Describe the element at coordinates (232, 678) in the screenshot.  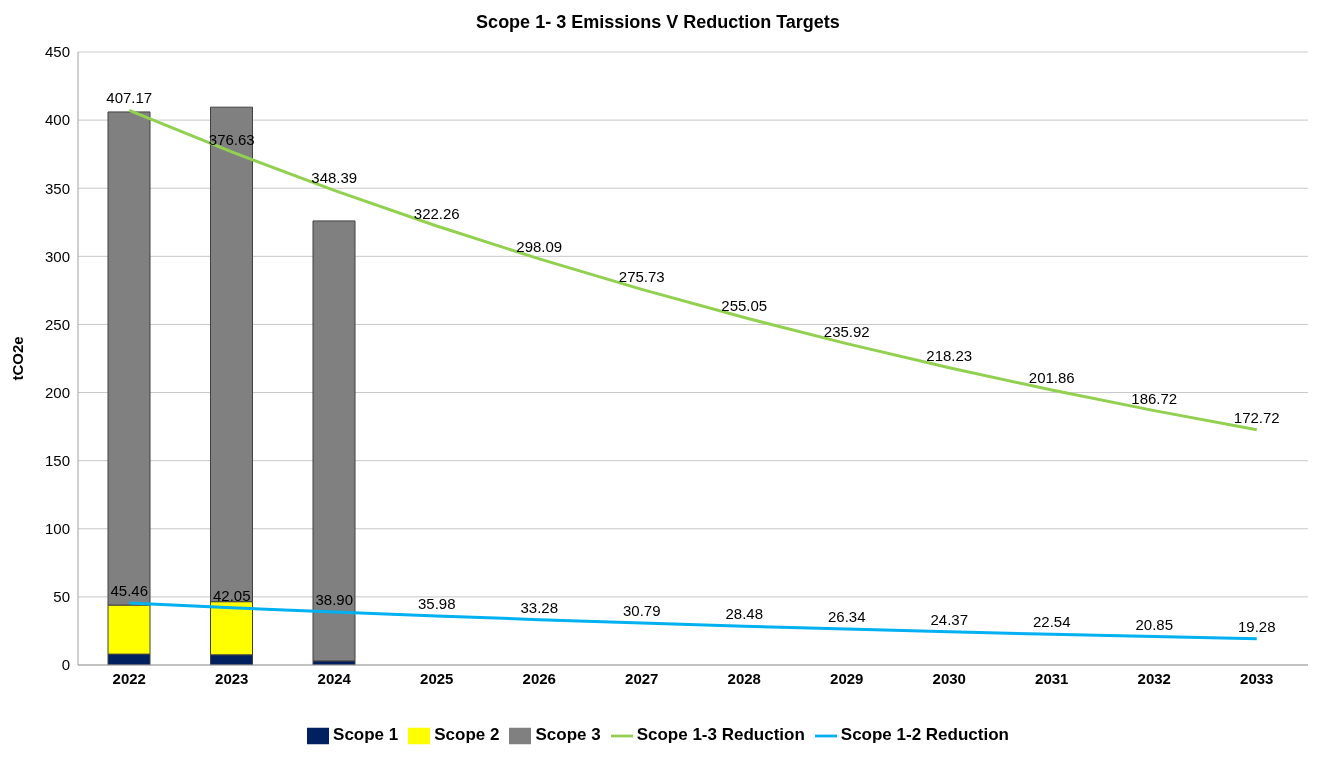
I see `x-tick-label: 2023` at that location.